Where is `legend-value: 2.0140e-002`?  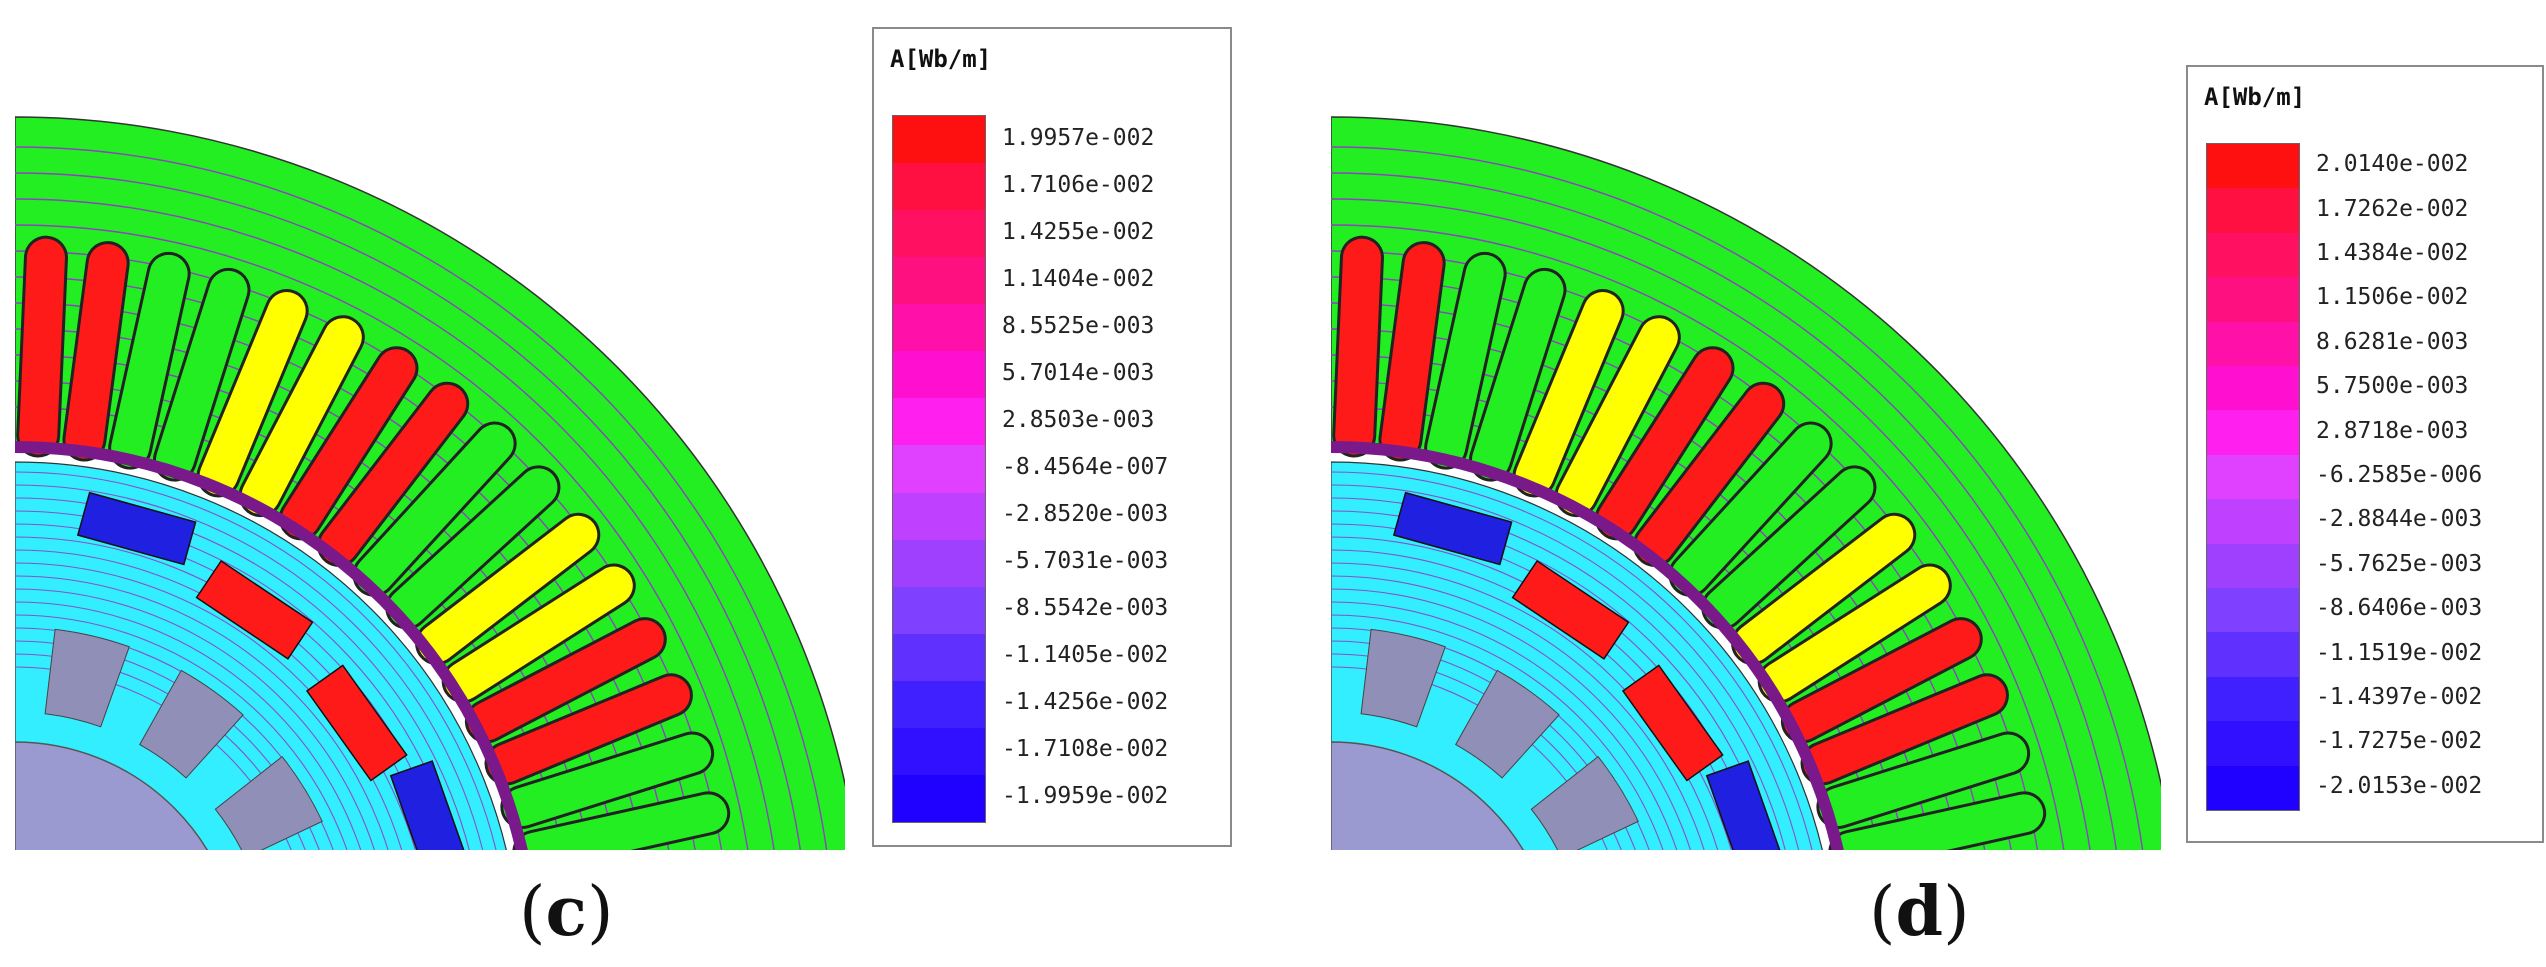
legend-value: 2.0140e-002 is located at coordinates (2392, 164).